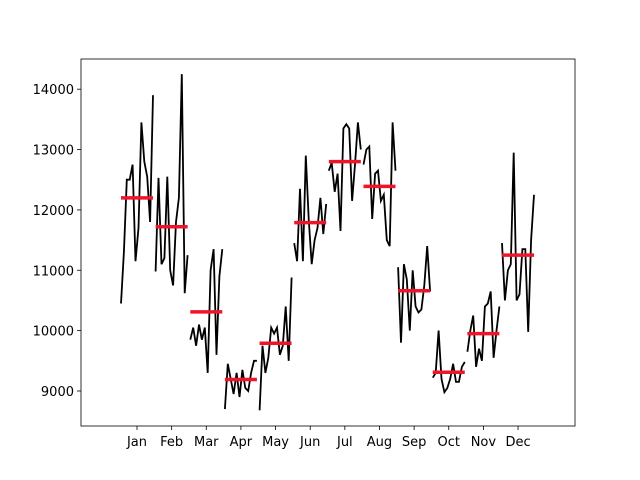 The height and width of the screenshot is (480, 640). I want to click on x-tick-label: Apr, so click(241, 442).